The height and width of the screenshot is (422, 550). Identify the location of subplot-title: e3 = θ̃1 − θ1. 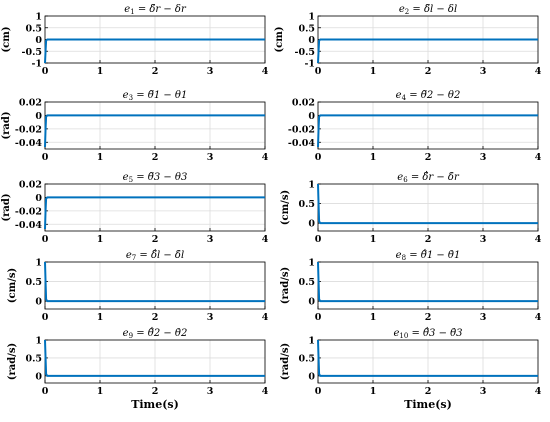
(155, 96).